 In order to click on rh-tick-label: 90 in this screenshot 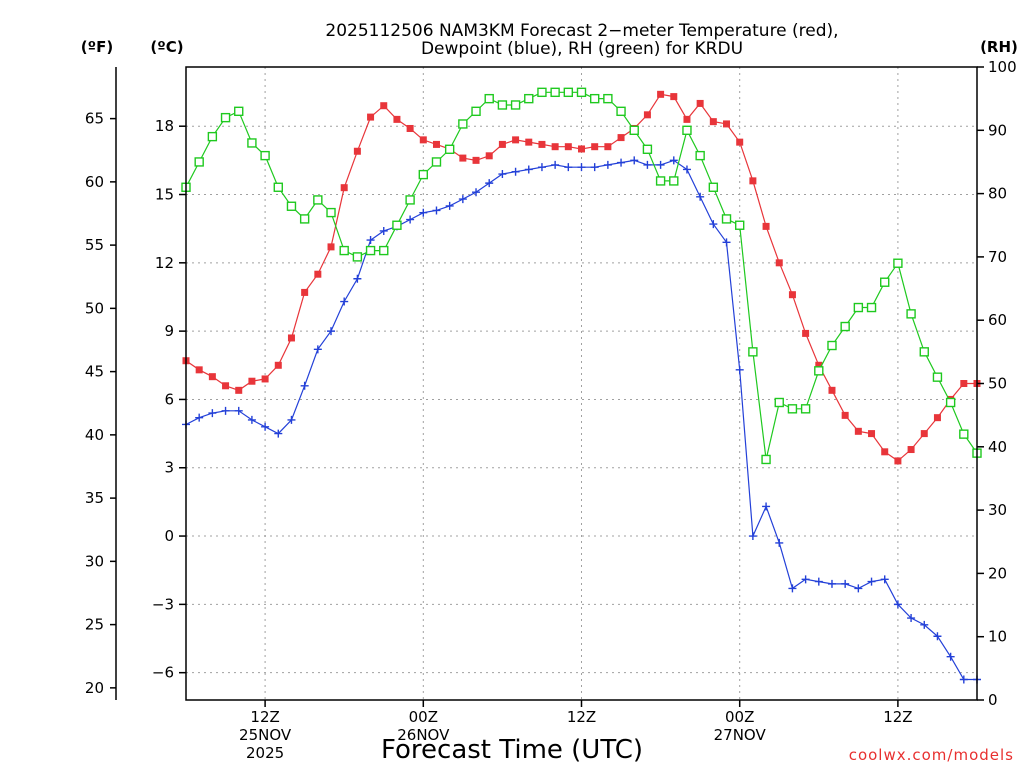, I will do `click(997, 130)`.